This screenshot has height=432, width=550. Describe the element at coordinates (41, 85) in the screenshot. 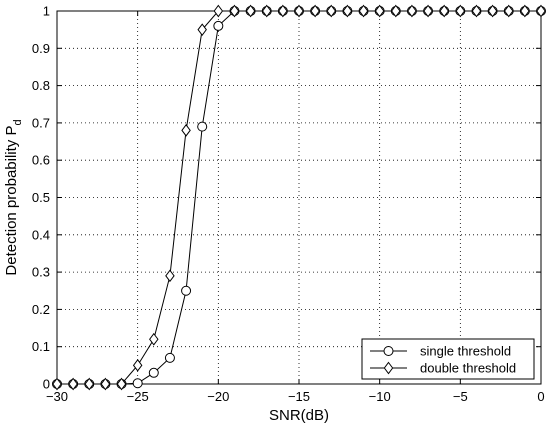

I see `y-tick-label: 0.8` at that location.